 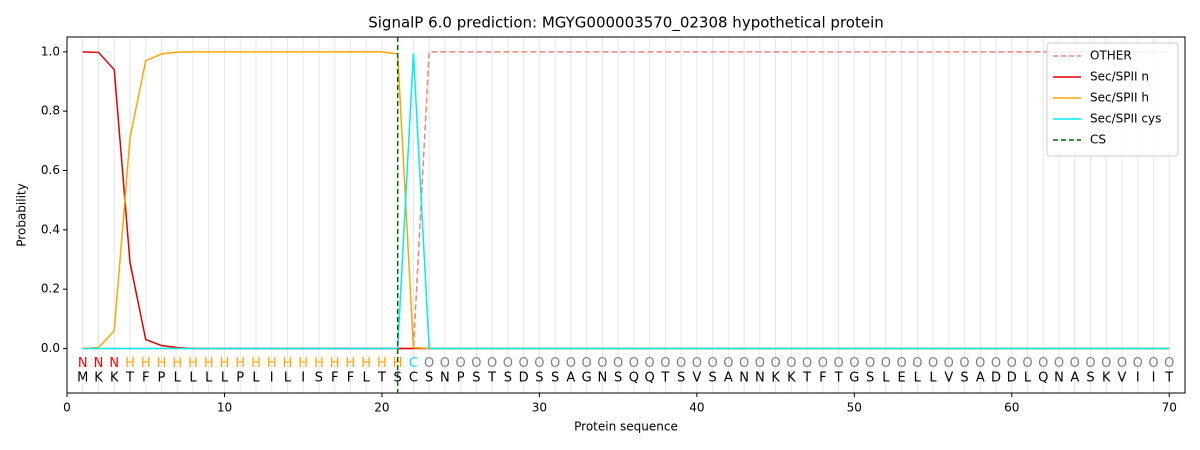 I want to click on legend-label: CS, so click(x=1098, y=140).